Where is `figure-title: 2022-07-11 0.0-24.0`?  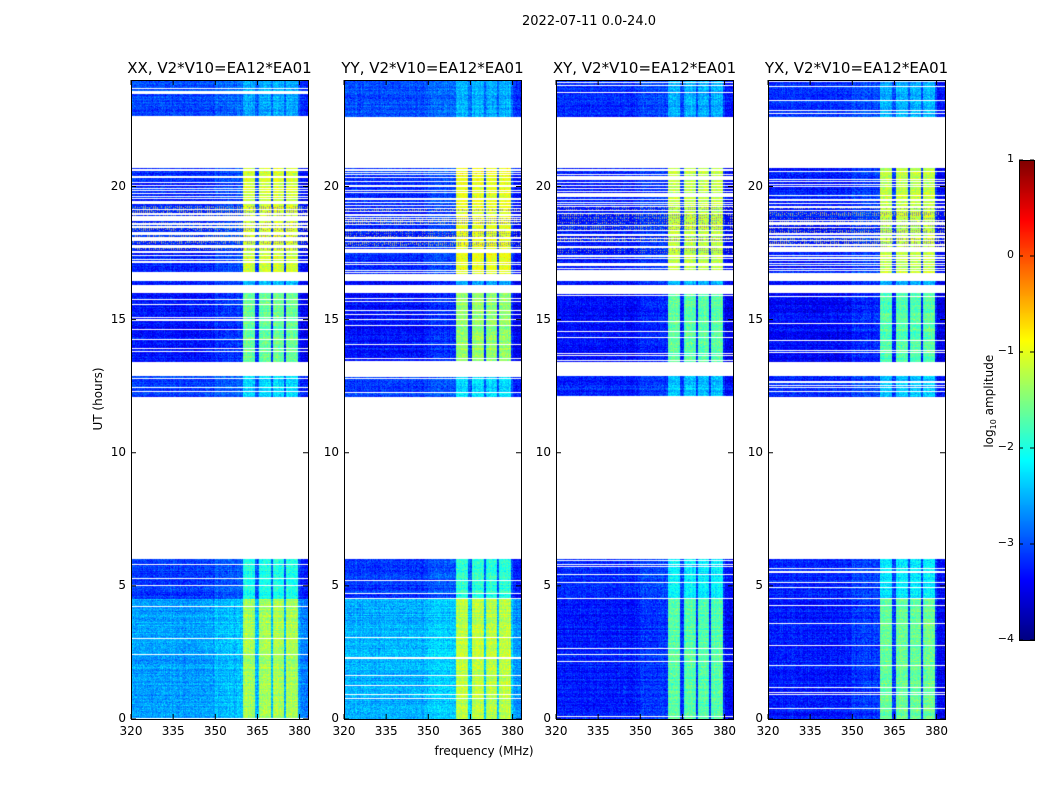 figure-title: 2022-07-11 0.0-24.0 is located at coordinates (589, 21).